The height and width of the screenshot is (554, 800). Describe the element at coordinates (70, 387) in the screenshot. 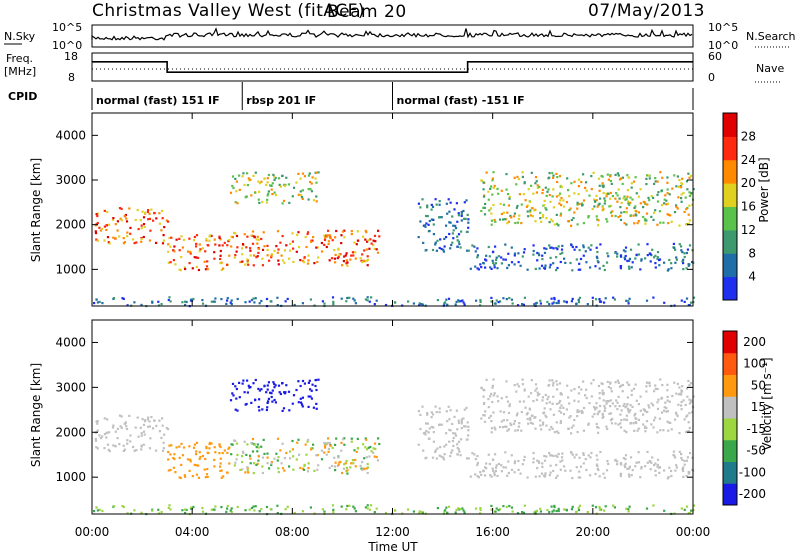

I see `y-tick-label: 3000` at that location.